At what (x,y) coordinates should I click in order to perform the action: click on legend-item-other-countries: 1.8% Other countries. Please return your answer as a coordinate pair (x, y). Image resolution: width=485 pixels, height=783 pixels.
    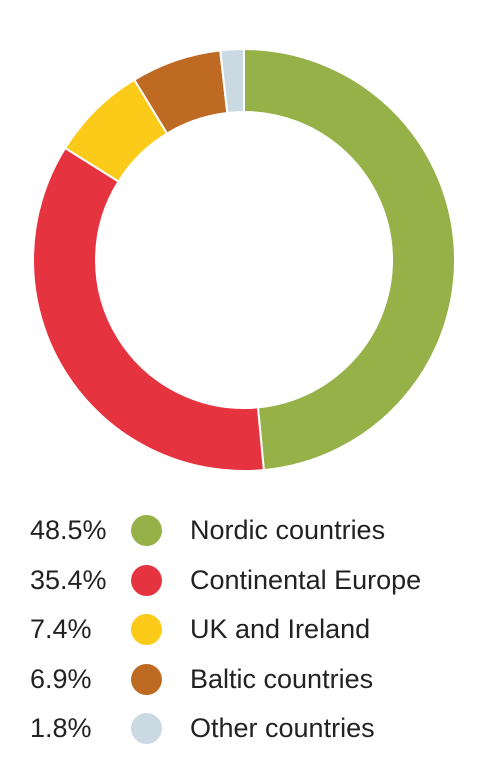
    Looking at the image, I should click on (242, 728).